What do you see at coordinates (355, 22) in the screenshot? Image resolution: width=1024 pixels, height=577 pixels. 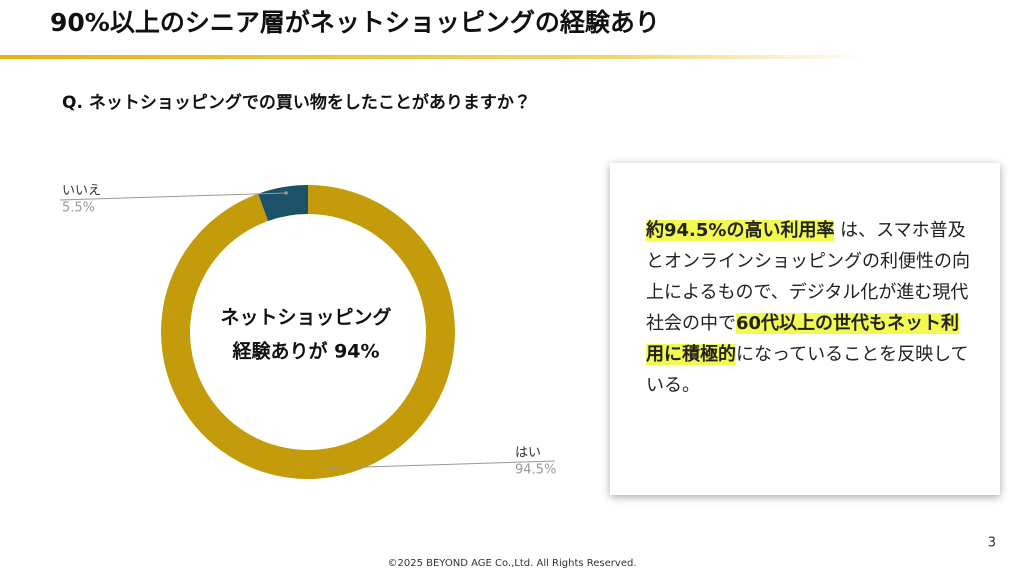 I see `slide-title: 90%以上のシニア層がネットショッピングの経験あり` at bounding box center [355, 22].